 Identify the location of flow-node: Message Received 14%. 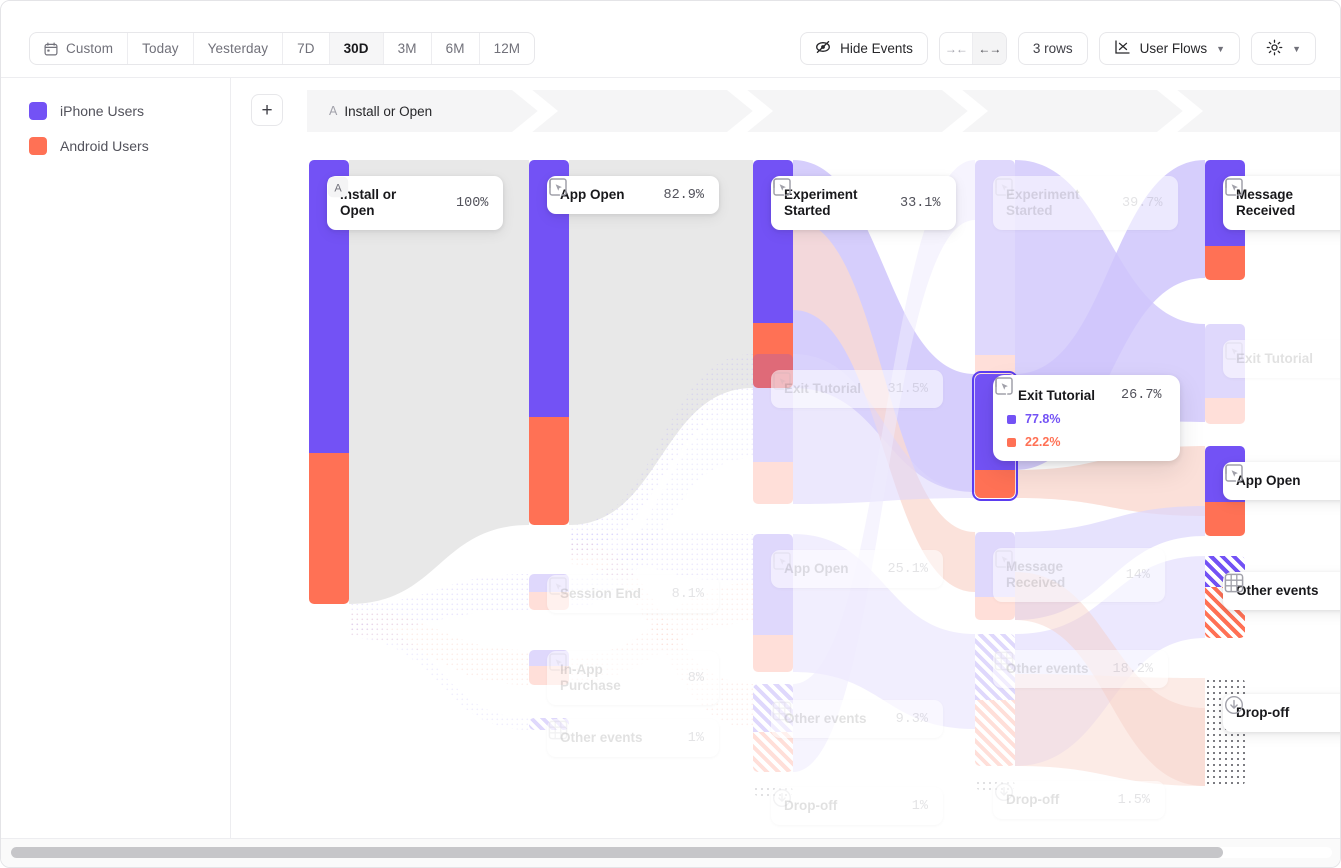
(1125, 576).